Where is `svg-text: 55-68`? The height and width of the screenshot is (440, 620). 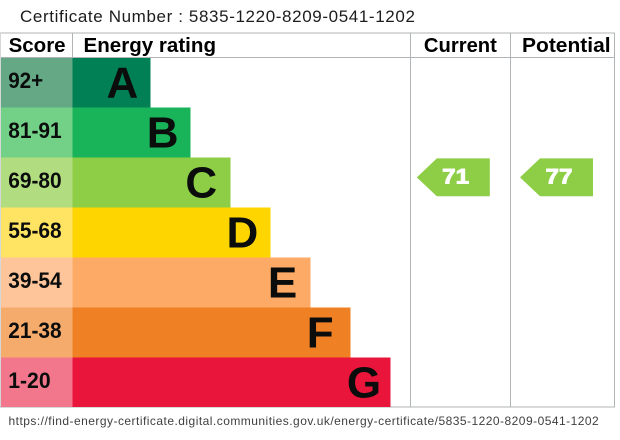
svg-text: 55-68 is located at coordinates (35, 230).